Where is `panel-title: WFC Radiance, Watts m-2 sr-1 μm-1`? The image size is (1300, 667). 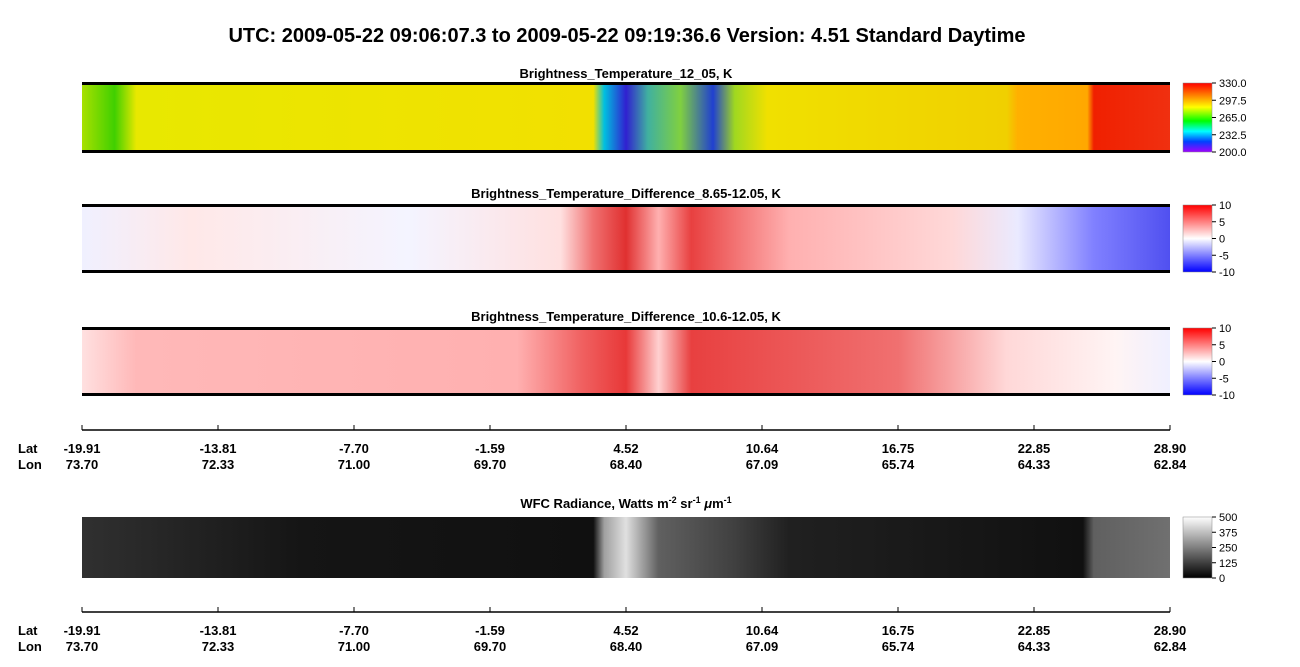 panel-title: WFC Radiance, Watts m-2 sr-1 μm-1 is located at coordinates (625, 503).